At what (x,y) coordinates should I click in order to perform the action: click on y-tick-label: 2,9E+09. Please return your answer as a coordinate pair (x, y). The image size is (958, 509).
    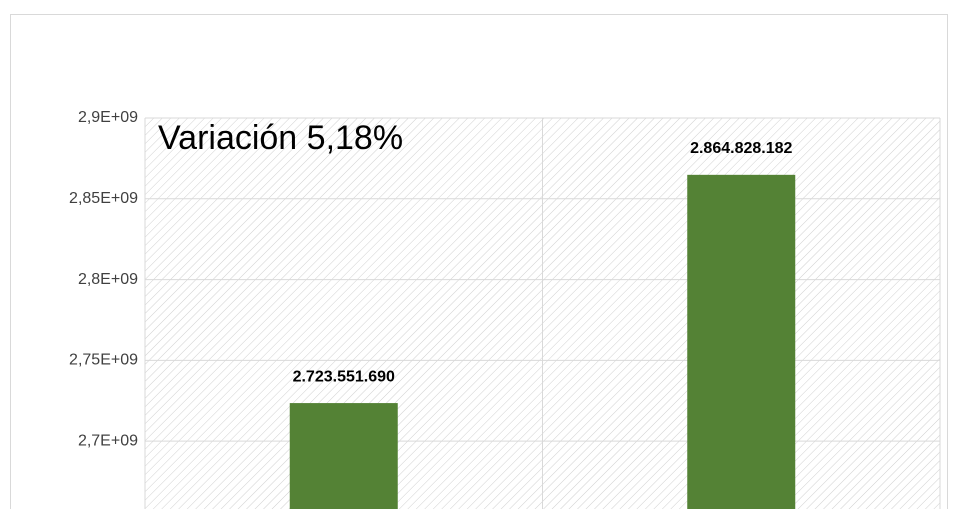
    Looking at the image, I should click on (108, 117).